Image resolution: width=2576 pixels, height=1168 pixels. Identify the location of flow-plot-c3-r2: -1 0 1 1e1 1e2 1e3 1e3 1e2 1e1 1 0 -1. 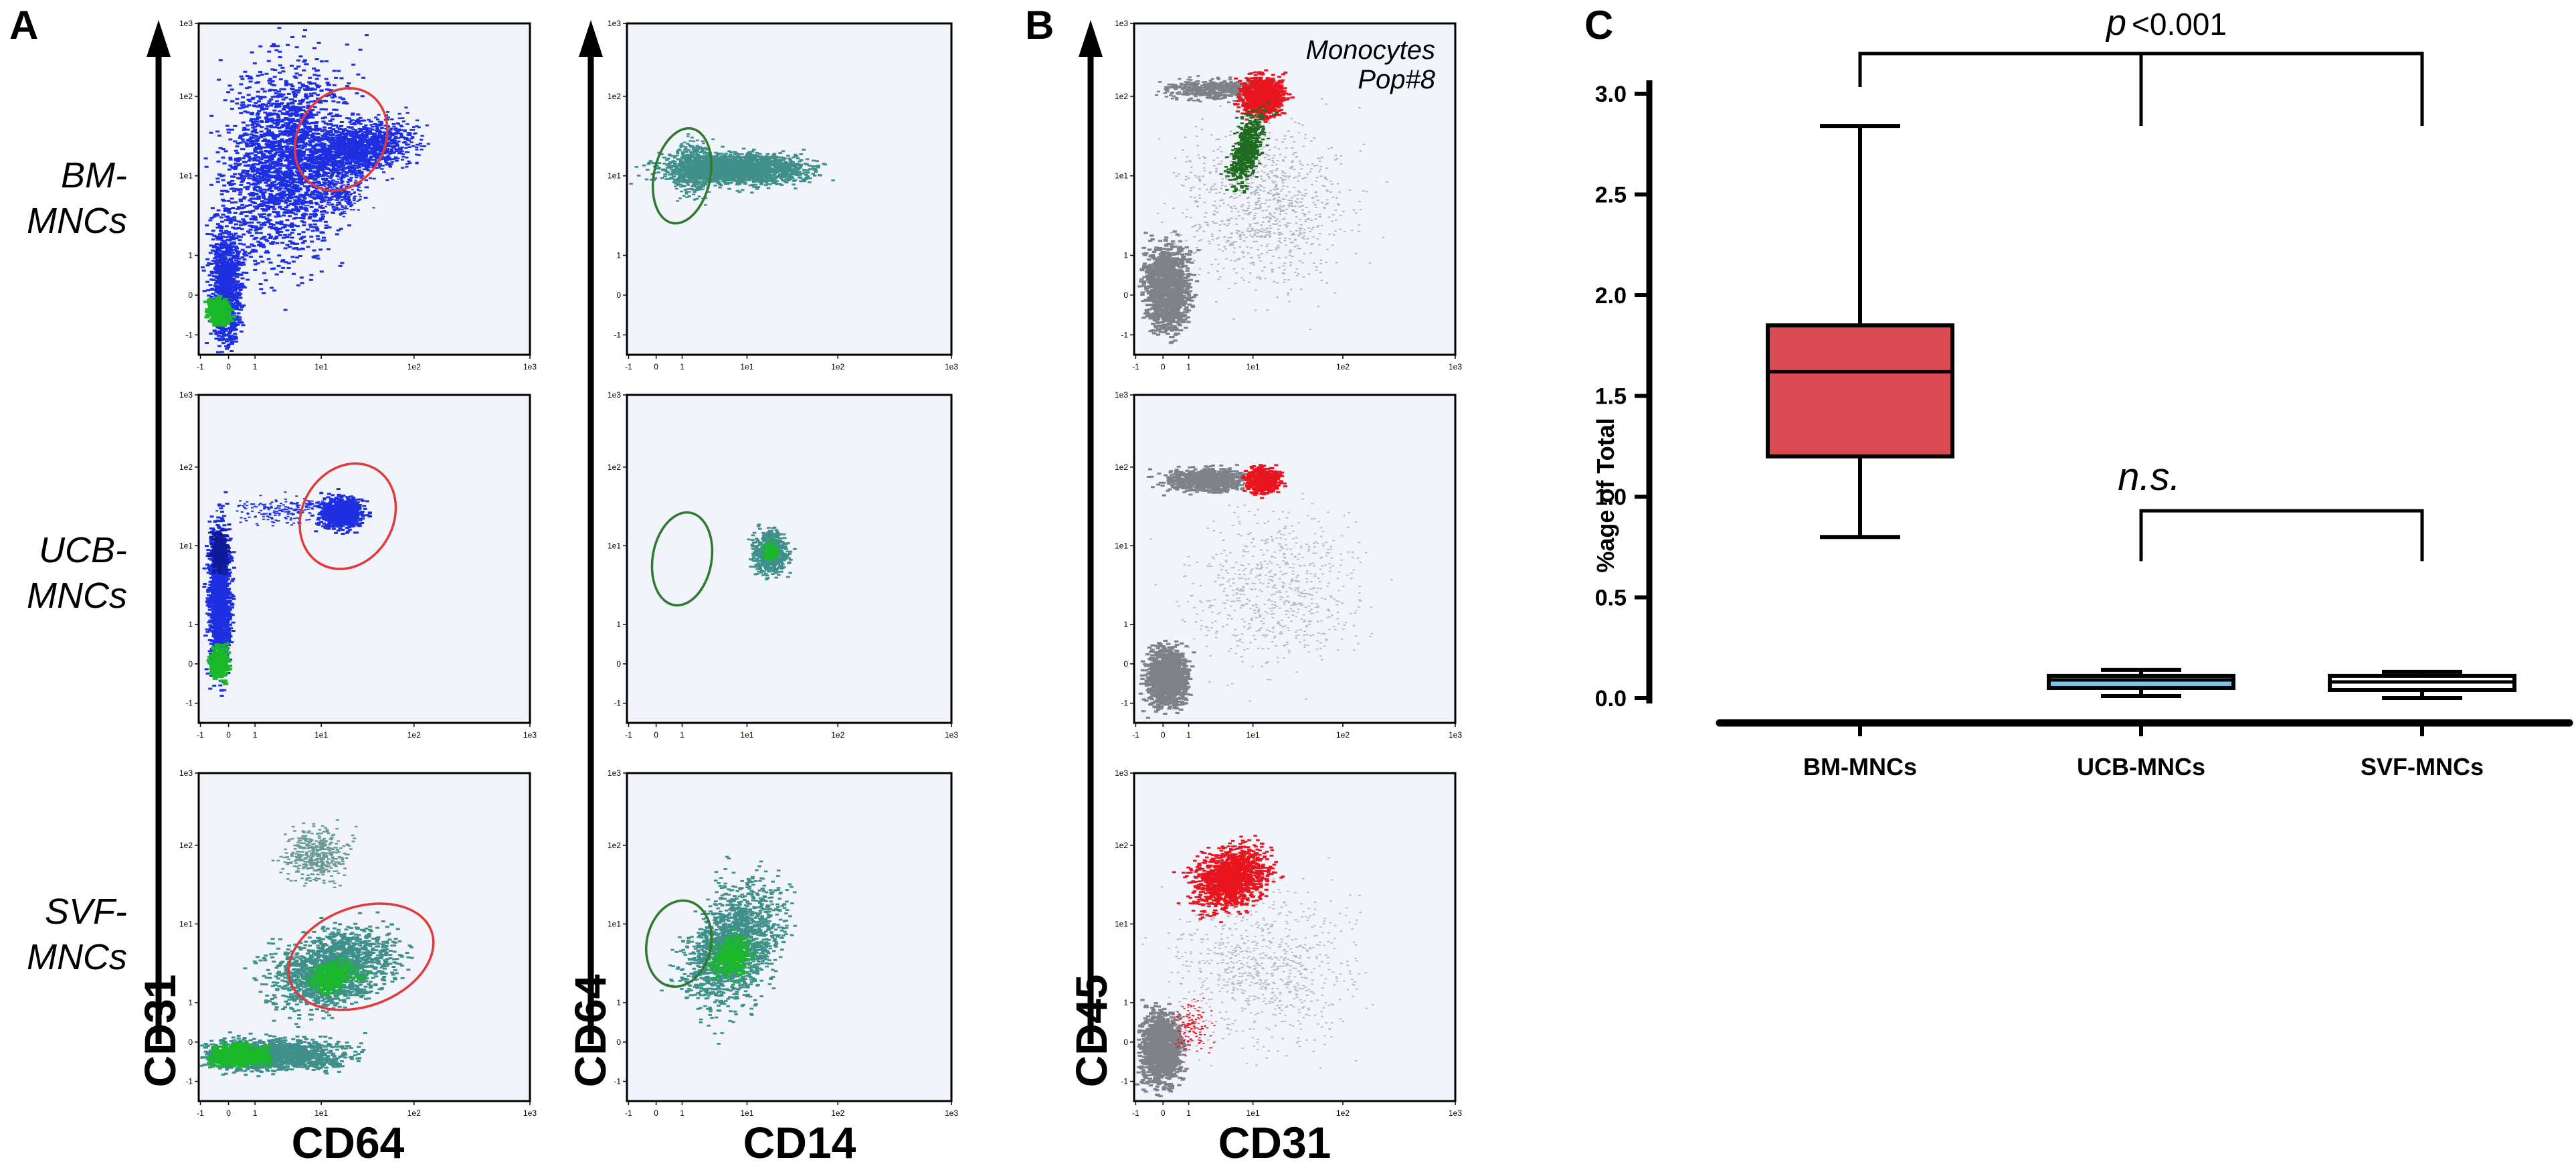
(1288, 565).